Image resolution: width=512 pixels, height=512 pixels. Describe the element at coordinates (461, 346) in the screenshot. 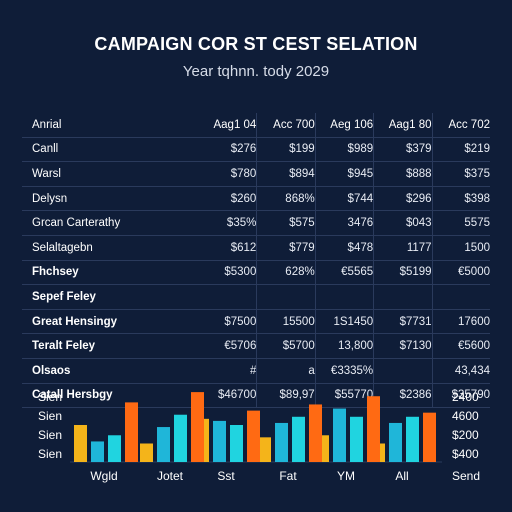

I see `table-cell: €5600` at that location.